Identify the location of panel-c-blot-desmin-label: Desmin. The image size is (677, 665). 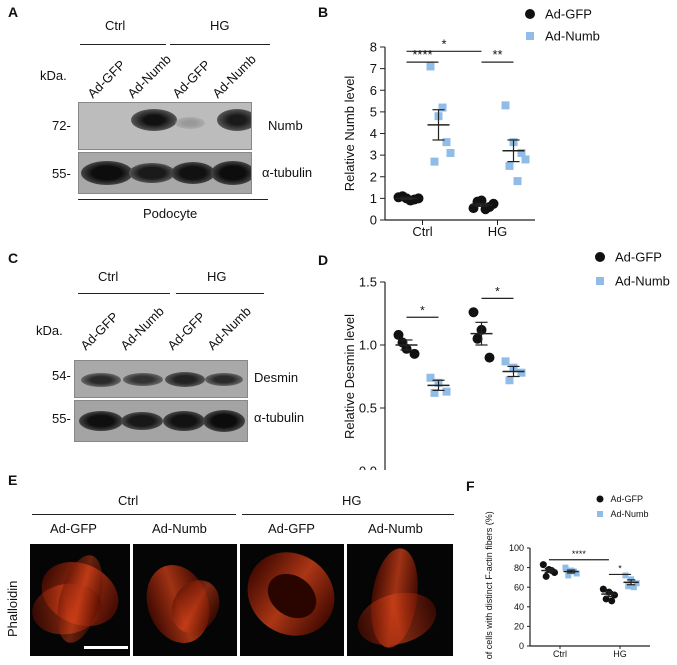
(276, 377).